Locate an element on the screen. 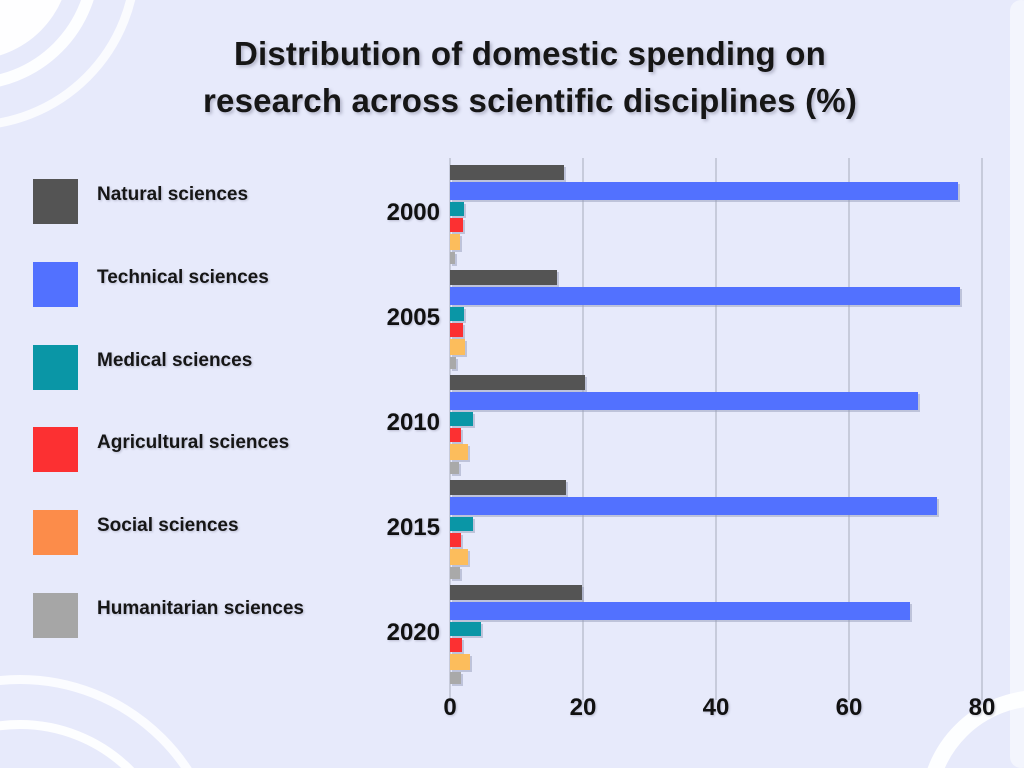 This screenshot has height=768, width=1024. bar-group-2015 is located at coordinates (694, 529).